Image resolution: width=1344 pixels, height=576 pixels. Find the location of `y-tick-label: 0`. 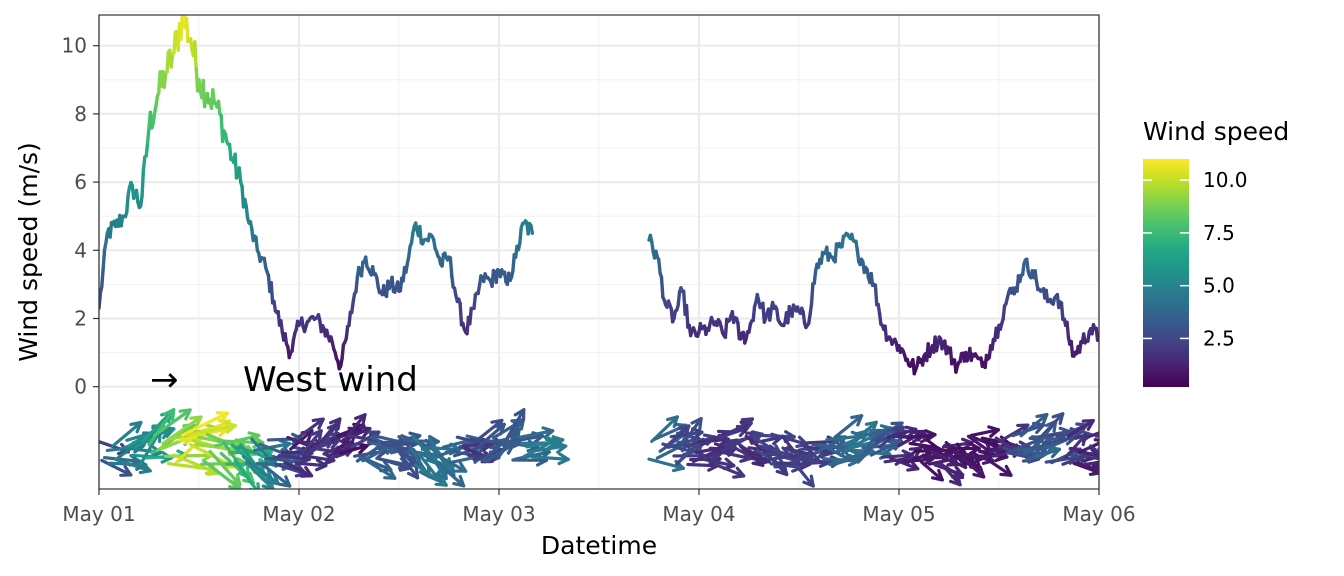

y-tick-label: 0 is located at coordinates (80, 387).